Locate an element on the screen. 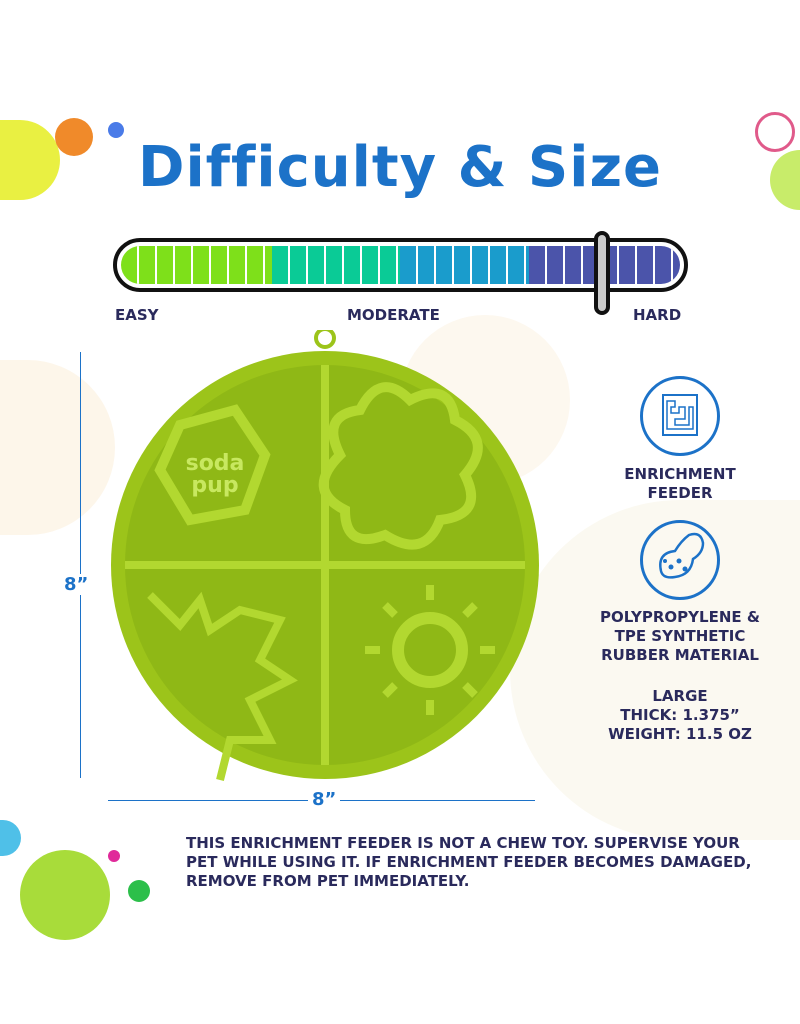 The width and height of the screenshot is (800, 1024). difficulty-segment-easy is located at coordinates (196, 265).